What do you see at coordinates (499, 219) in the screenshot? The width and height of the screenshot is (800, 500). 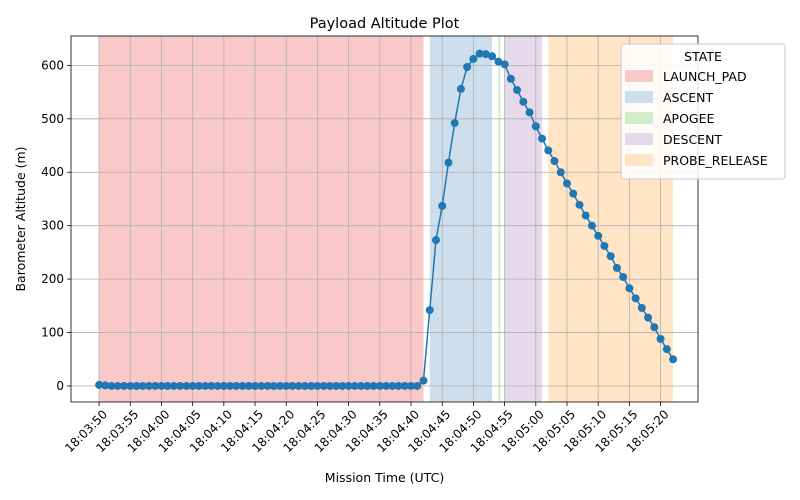 I see `state-band-apogee` at bounding box center [499, 219].